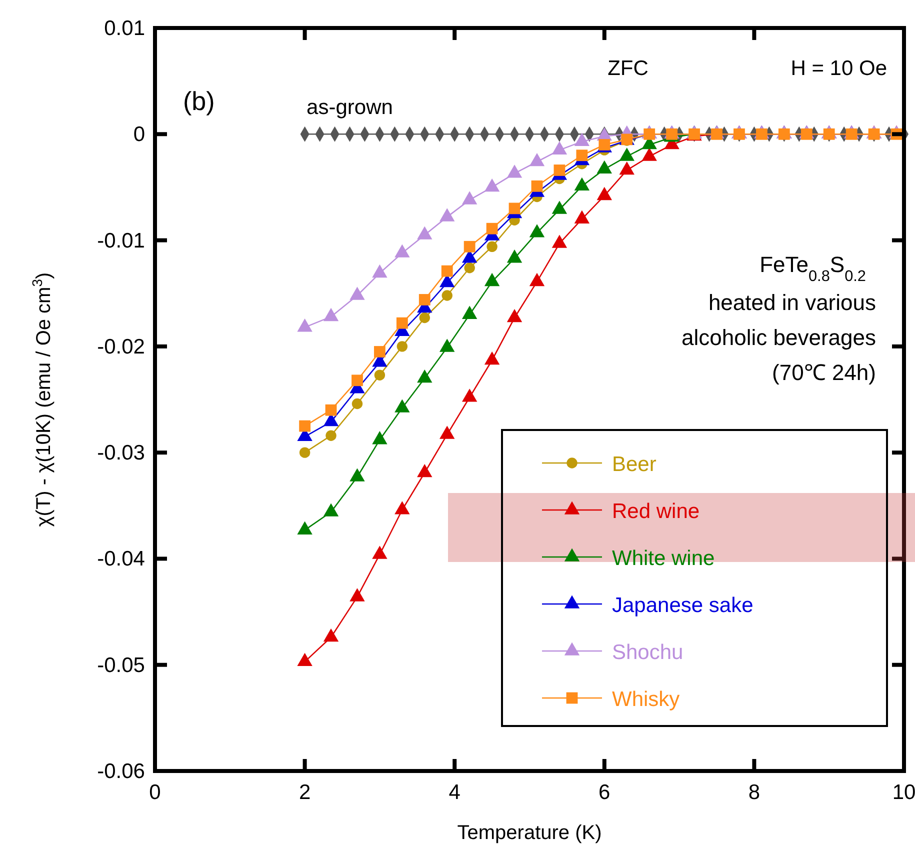 The width and height of the screenshot is (915, 854). I want to click on x-tick-label: 10, so click(903, 792).